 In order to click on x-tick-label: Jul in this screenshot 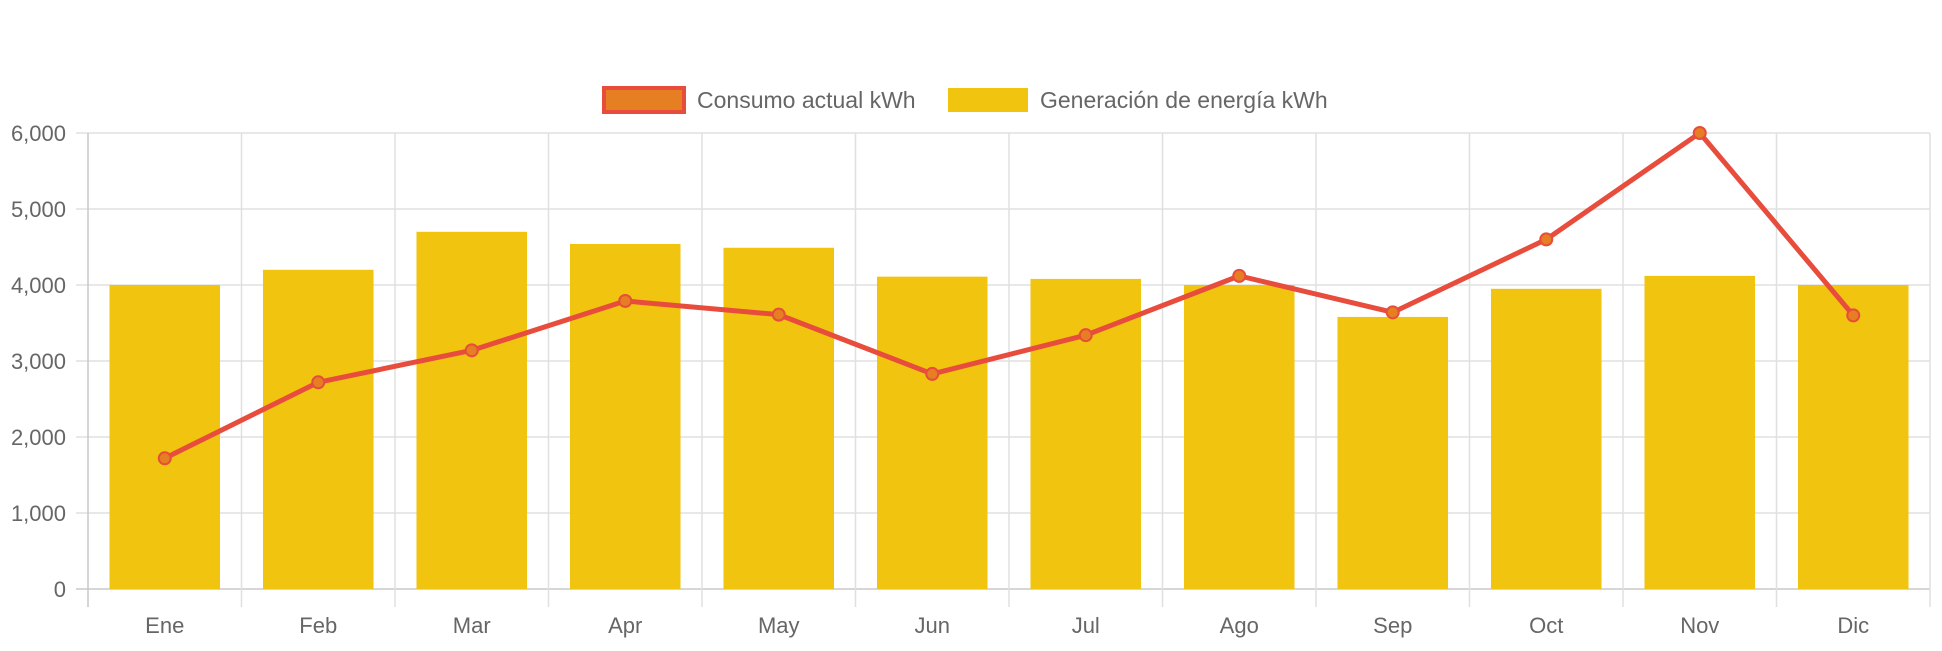, I will do `click(1086, 625)`.